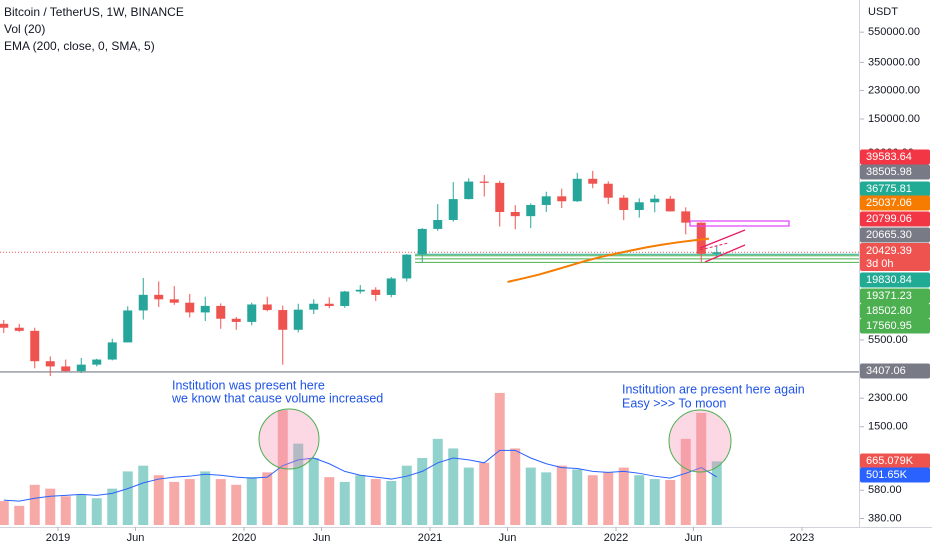 Image resolution: width=932 pixels, height=550 pixels. What do you see at coordinates (889, 296) in the screenshot?
I see `price-tag-label: 19371.23` at bounding box center [889, 296].